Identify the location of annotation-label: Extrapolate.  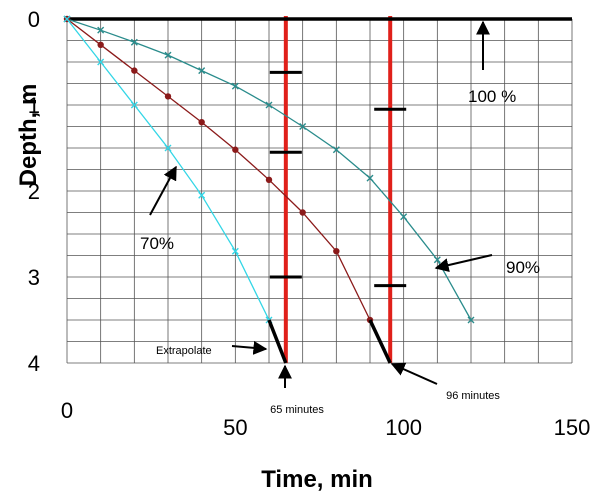
(184, 351).